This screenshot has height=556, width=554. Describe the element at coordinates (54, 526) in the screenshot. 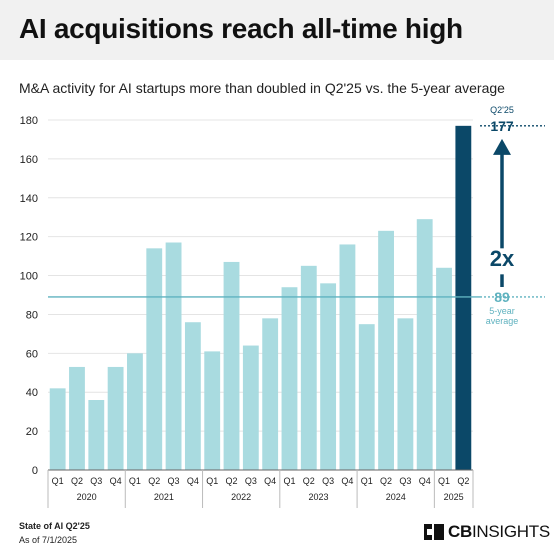

I see `report-name: State of AI Q2'25` at that location.